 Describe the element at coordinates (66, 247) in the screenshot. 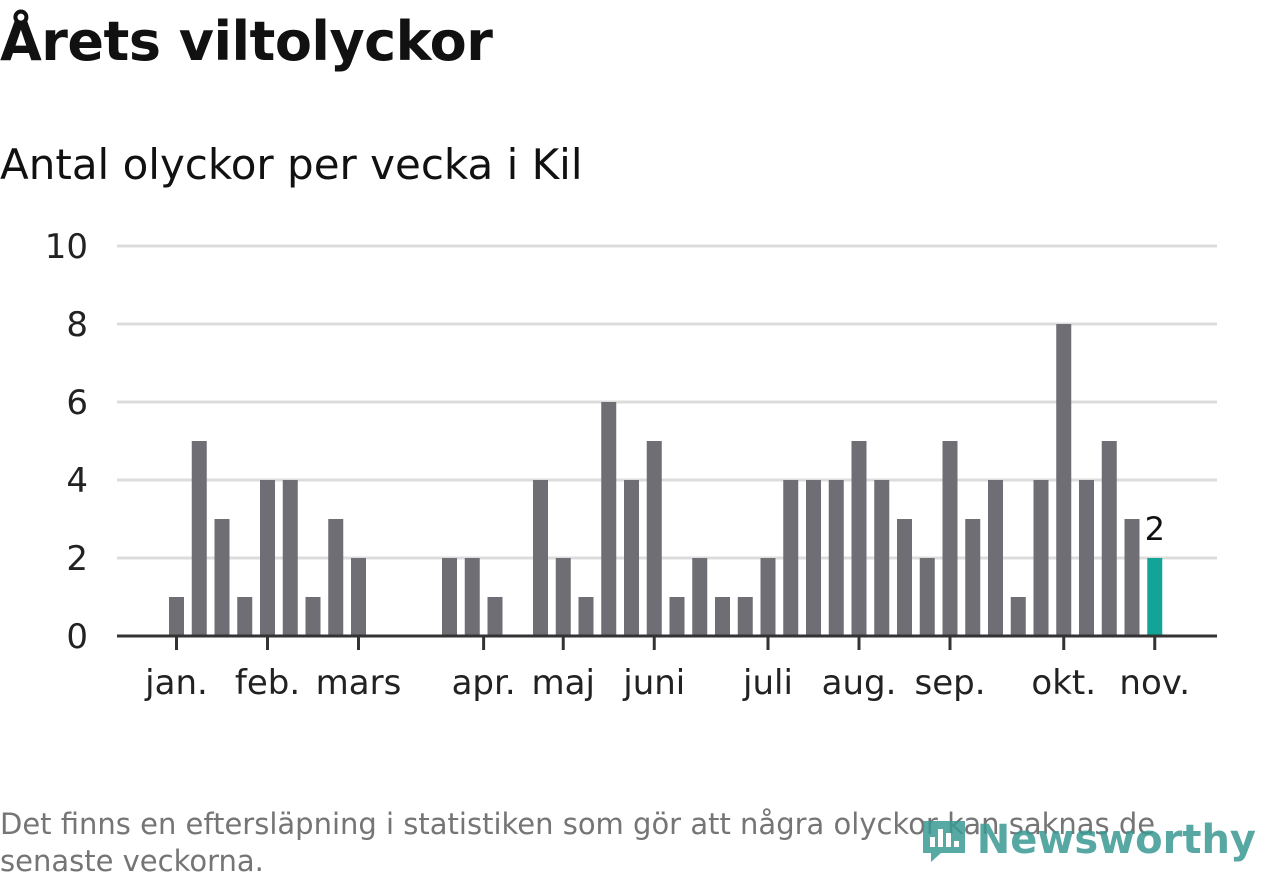

I see `y-tick-label: 10` at that location.